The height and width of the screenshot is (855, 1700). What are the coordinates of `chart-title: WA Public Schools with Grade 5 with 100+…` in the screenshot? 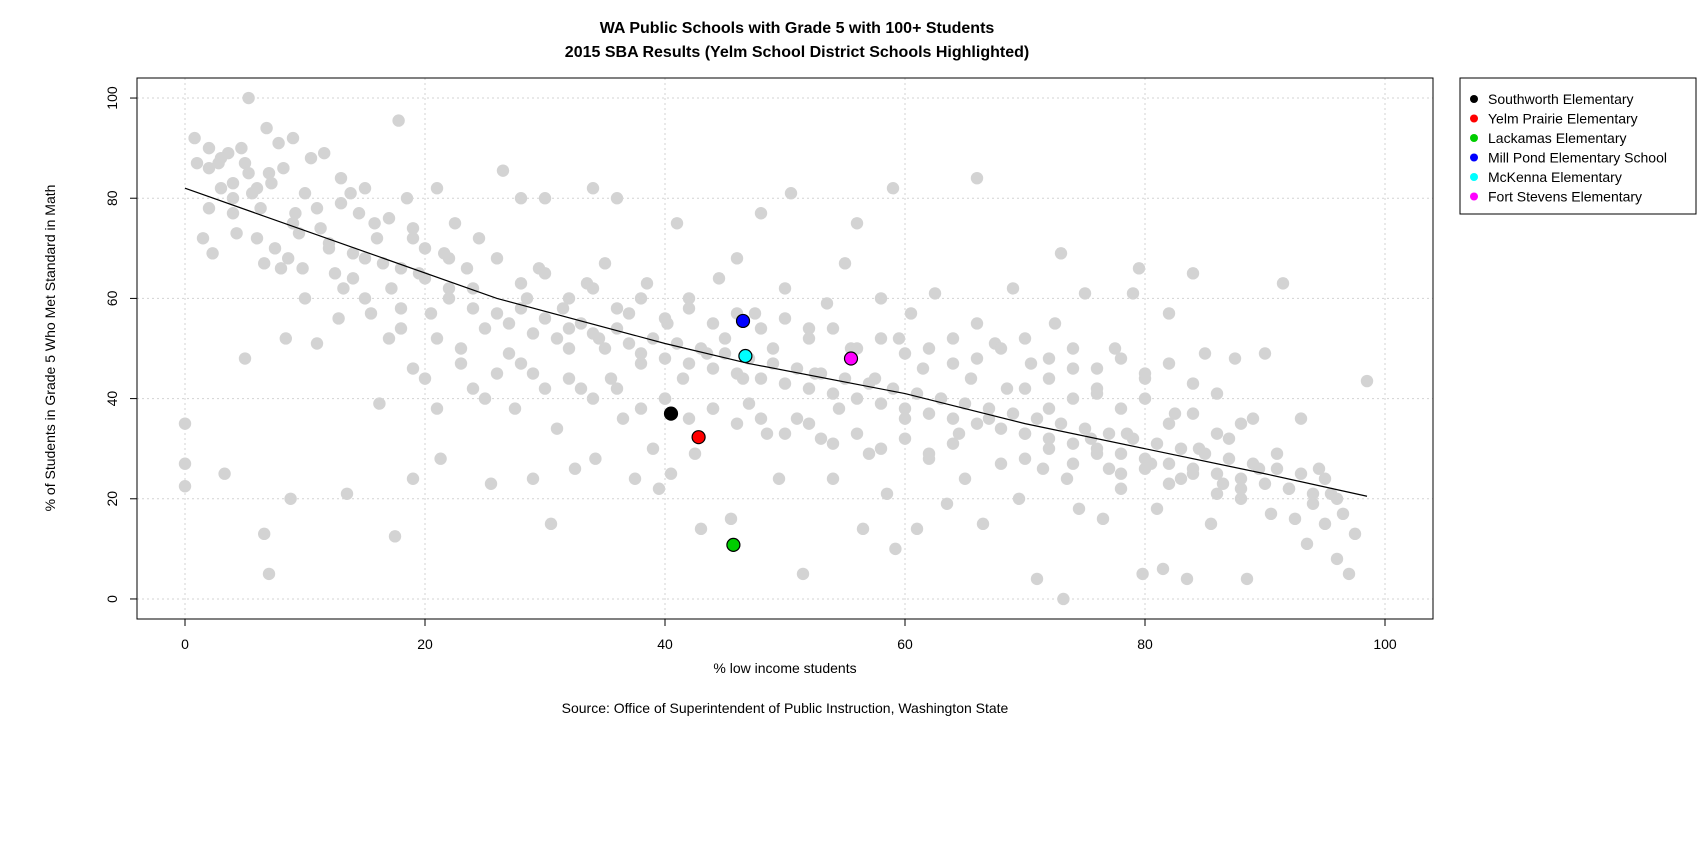 It's located at (797, 28).